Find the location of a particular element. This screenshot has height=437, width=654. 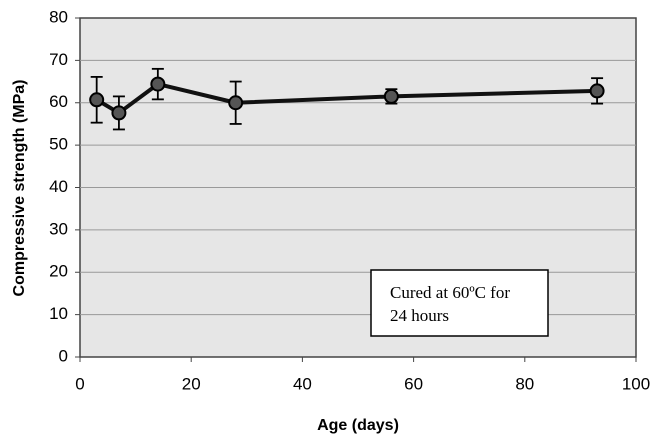

x-tick-label: 80 is located at coordinates (524, 383).